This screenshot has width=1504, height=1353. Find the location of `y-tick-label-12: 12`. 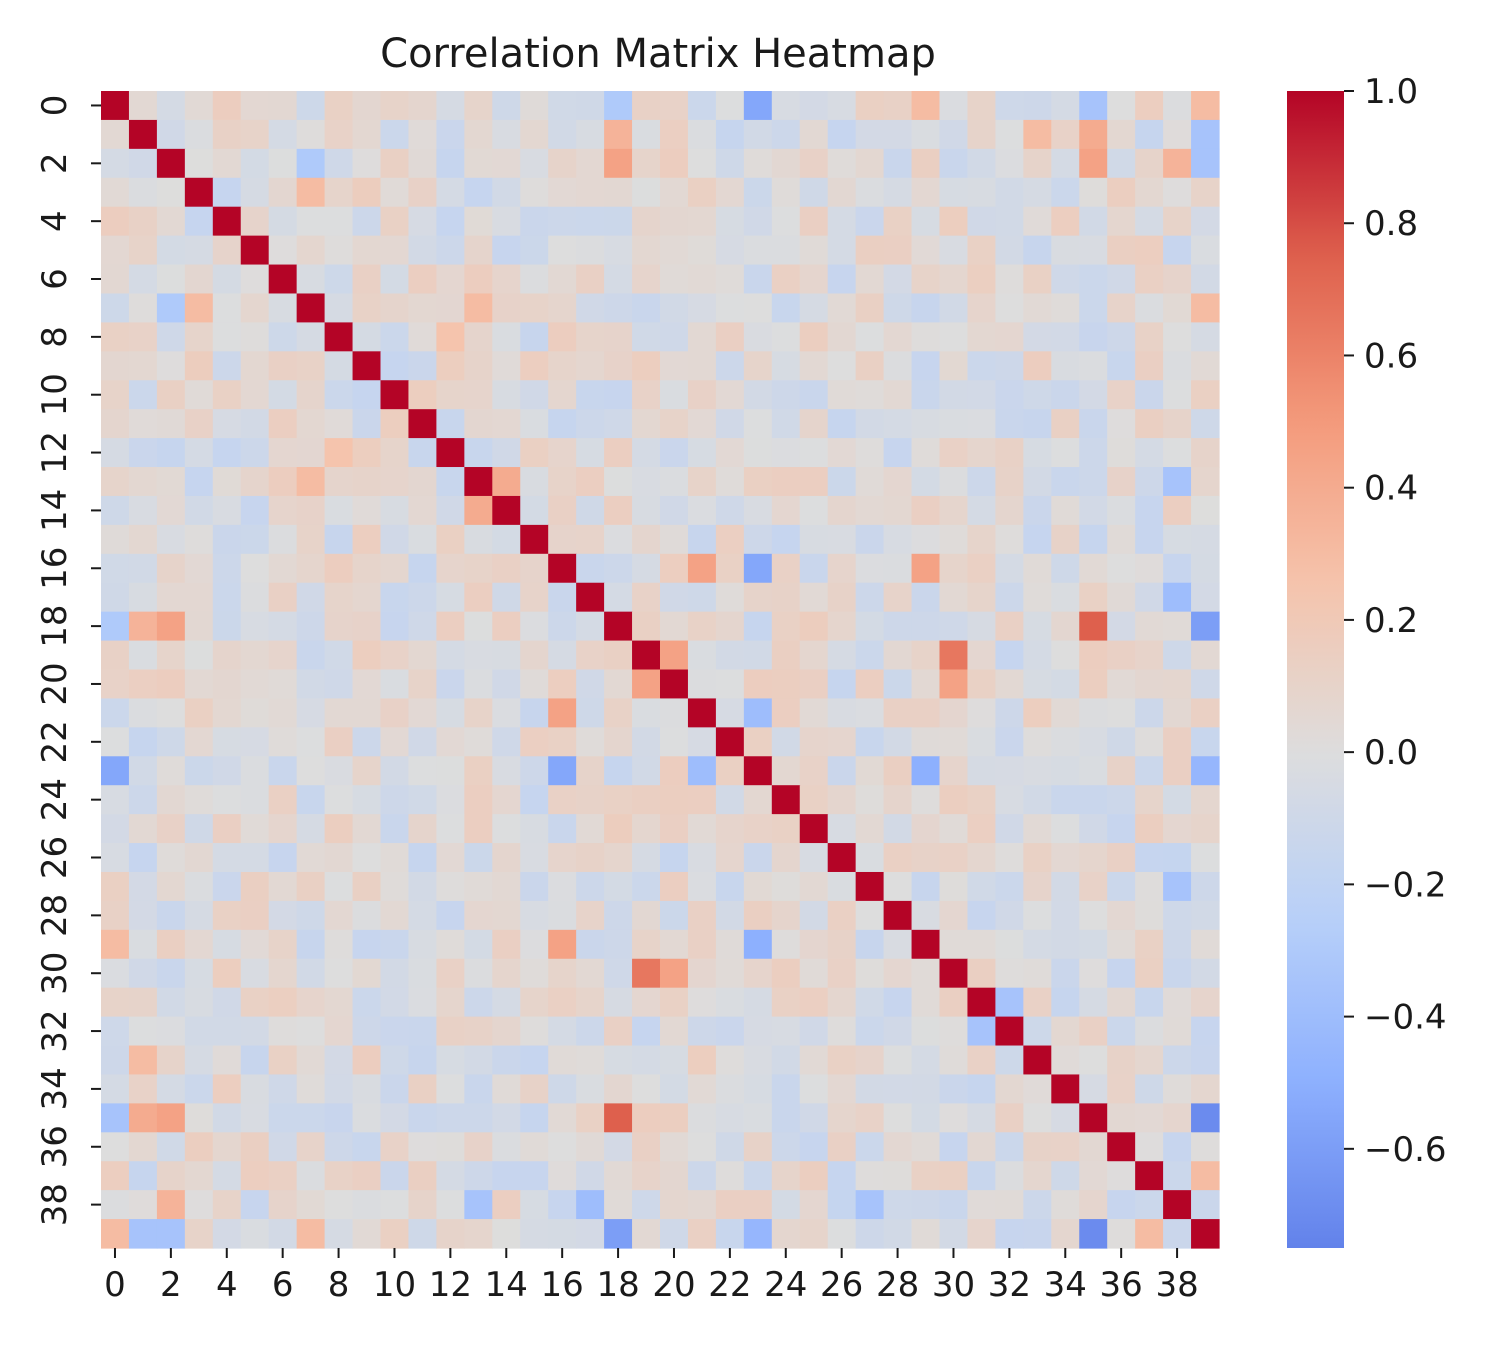

y-tick-label-12: 12 is located at coordinates (55, 452).